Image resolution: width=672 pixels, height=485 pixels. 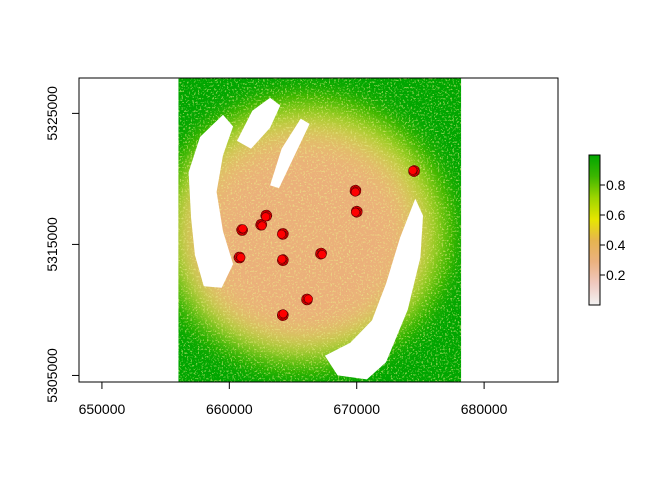 I want to click on points-layer, so click(x=326, y=243).